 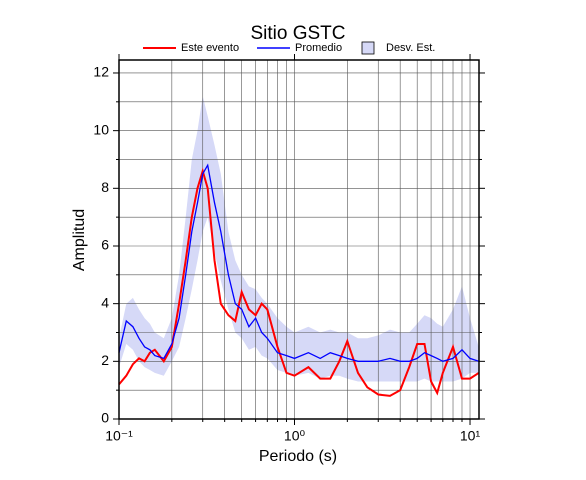 I want to click on x-axis-label: Periodo (s), so click(x=298, y=456).